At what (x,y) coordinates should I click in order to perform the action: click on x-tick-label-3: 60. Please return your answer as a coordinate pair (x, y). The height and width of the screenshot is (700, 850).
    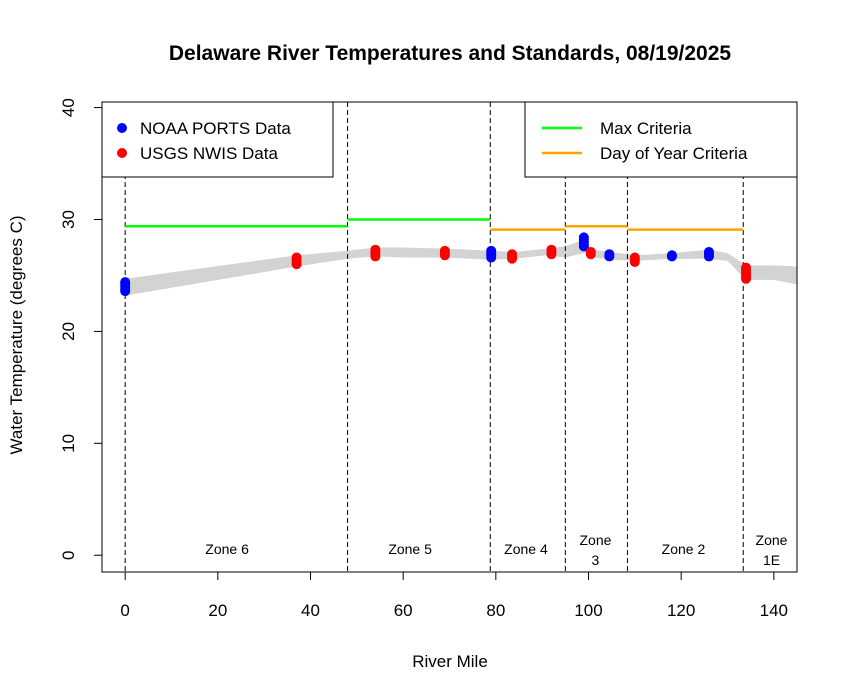
    Looking at the image, I should click on (403, 610).